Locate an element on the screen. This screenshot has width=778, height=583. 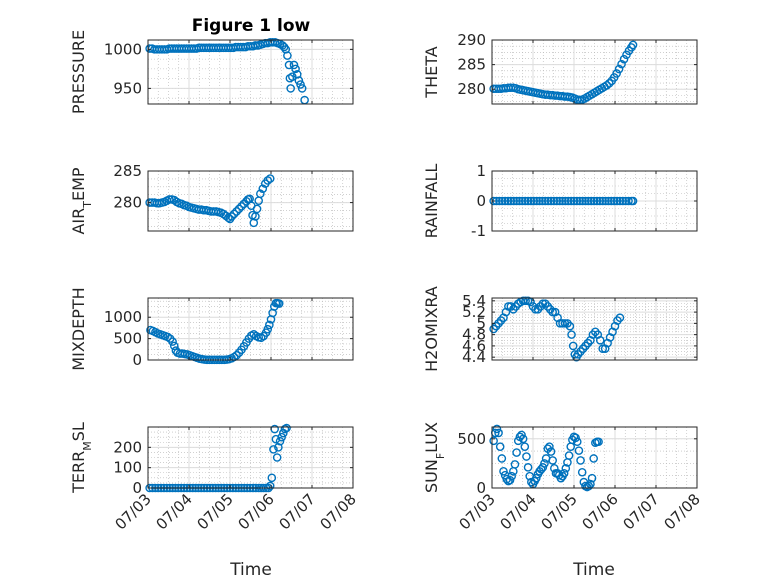
x-axis-label-right: Time is located at coordinates (593, 570).